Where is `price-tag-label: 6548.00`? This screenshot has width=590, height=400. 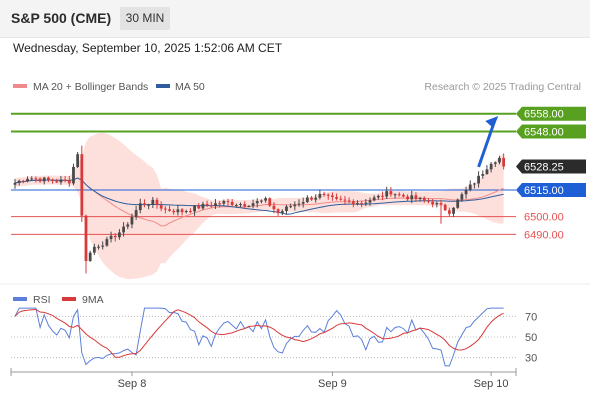 price-tag-label: 6548.00 is located at coordinates (544, 132).